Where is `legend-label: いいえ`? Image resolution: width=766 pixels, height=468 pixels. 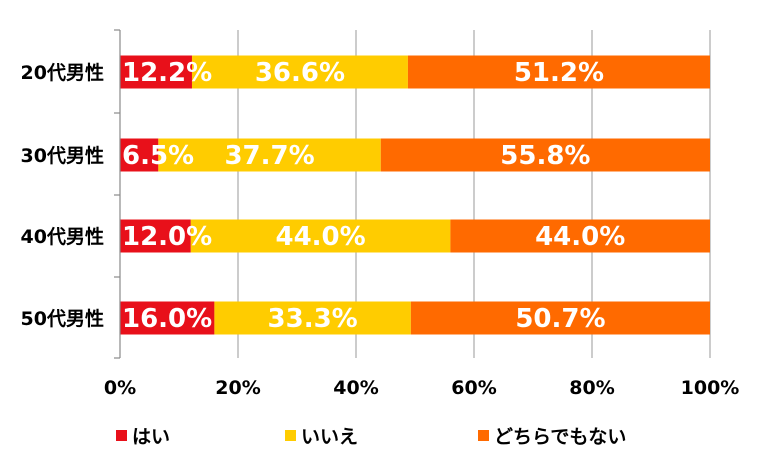 legend-label: いいえ is located at coordinates (329, 437).